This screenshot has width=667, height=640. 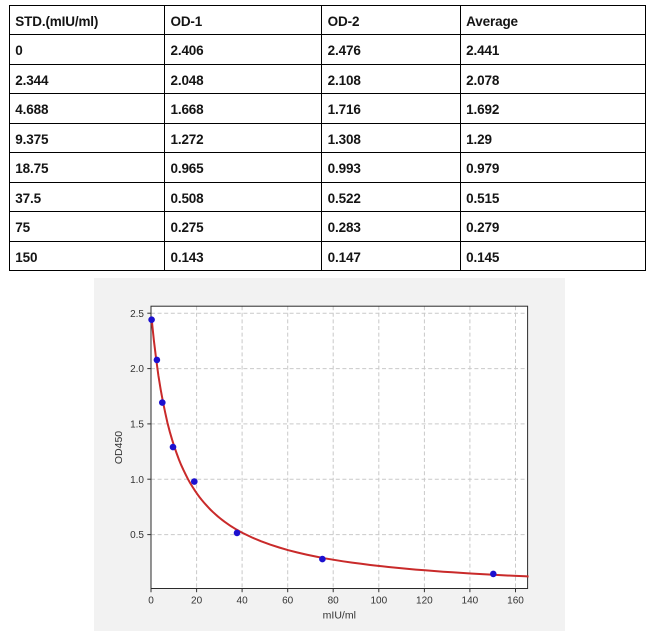 I want to click on svg-text: 40, so click(x=243, y=600).